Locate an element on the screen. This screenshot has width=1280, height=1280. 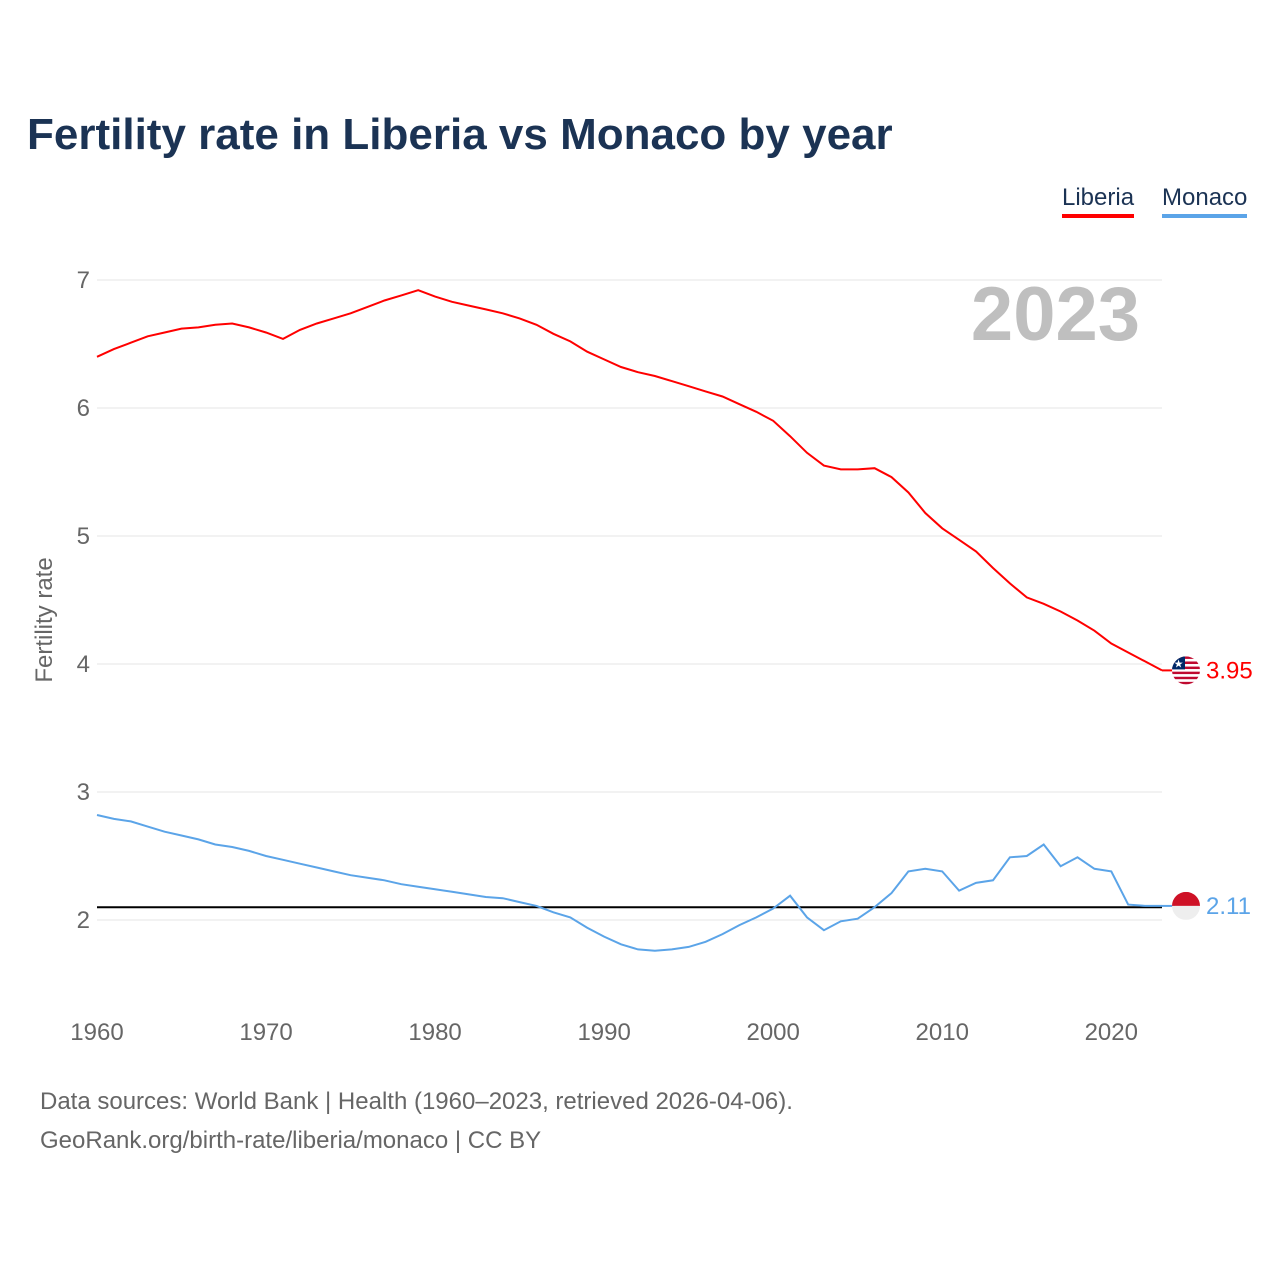
monaco-flag-icon is located at coordinates (1186, 905).